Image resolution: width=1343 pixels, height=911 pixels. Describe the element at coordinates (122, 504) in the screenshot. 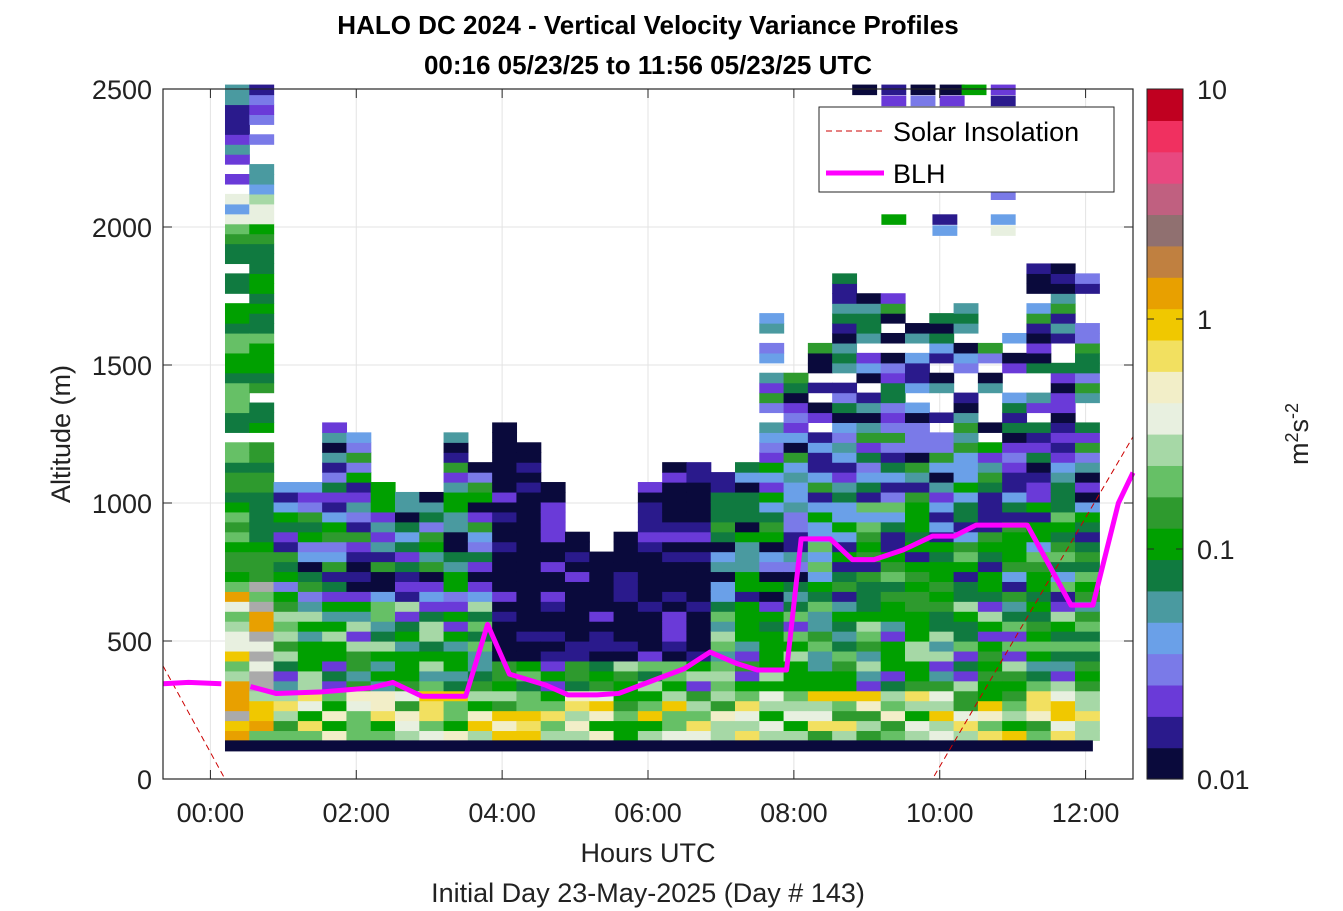

I see `y-tick-label: 1000` at that location.